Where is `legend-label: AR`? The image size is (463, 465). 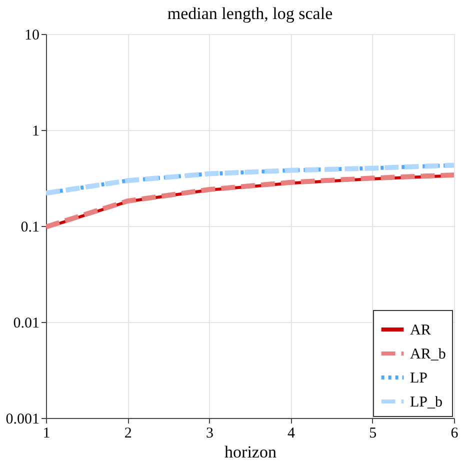
legend-label: AR is located at coordinates (420, 330).